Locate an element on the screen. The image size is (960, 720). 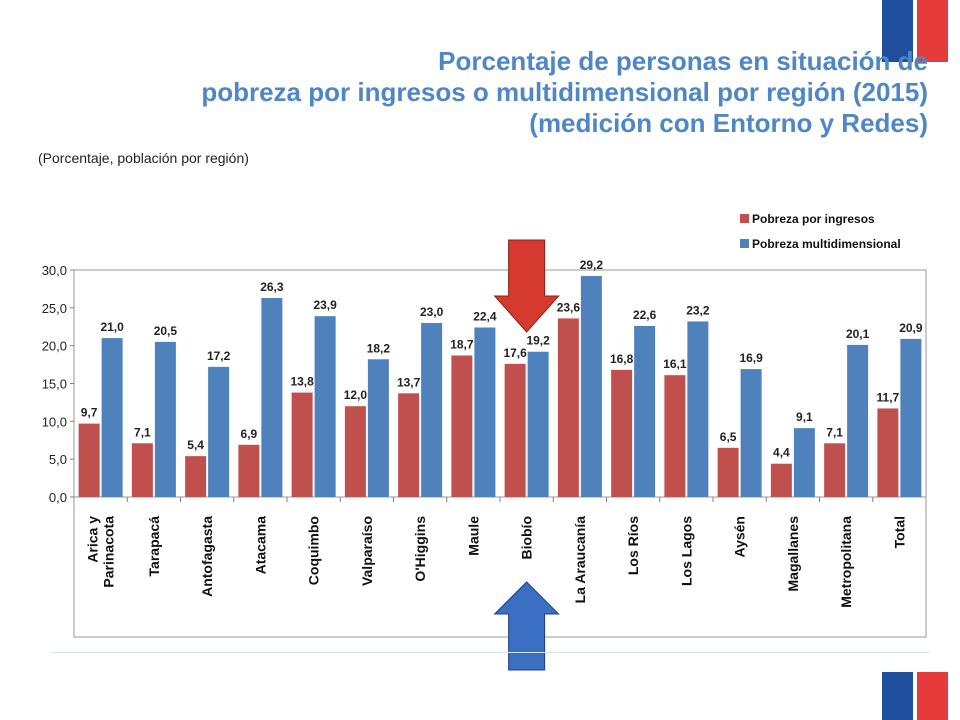
category-label: Parinacota is located at coordinates (109, 552).